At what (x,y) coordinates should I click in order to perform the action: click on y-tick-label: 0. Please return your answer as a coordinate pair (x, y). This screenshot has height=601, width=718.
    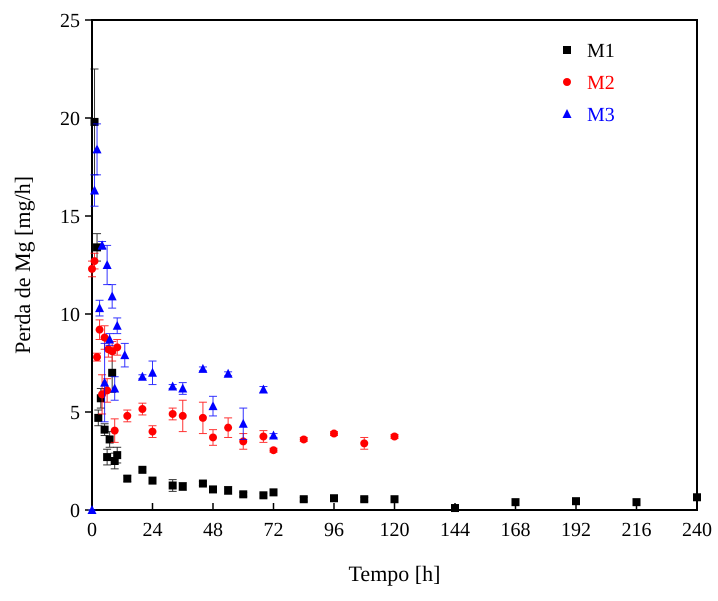
    Looking at the image, I should click on (75, 511).